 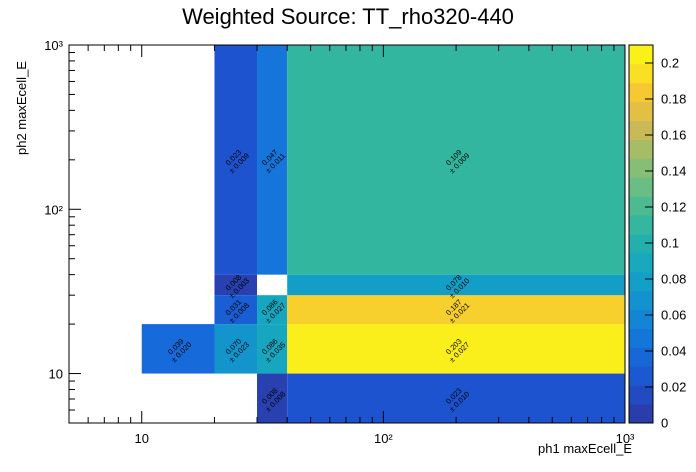 I want to click on colorbar-tick-label: 0.1, so click(x=670, y=243).